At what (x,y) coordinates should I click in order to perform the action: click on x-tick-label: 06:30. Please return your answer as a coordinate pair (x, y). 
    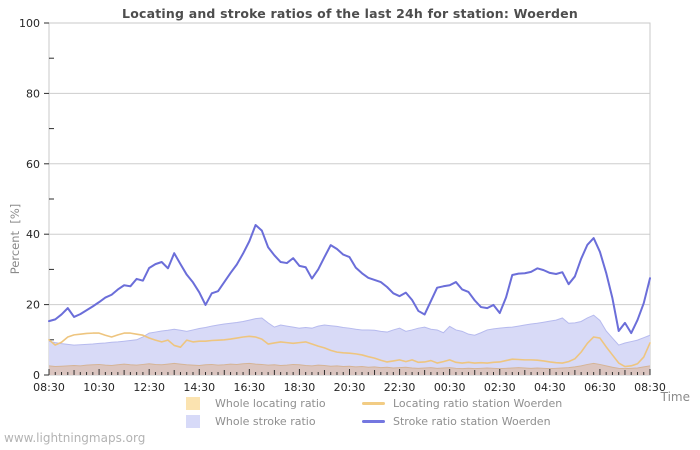
    Looking at the image, I should click on (600, 387).